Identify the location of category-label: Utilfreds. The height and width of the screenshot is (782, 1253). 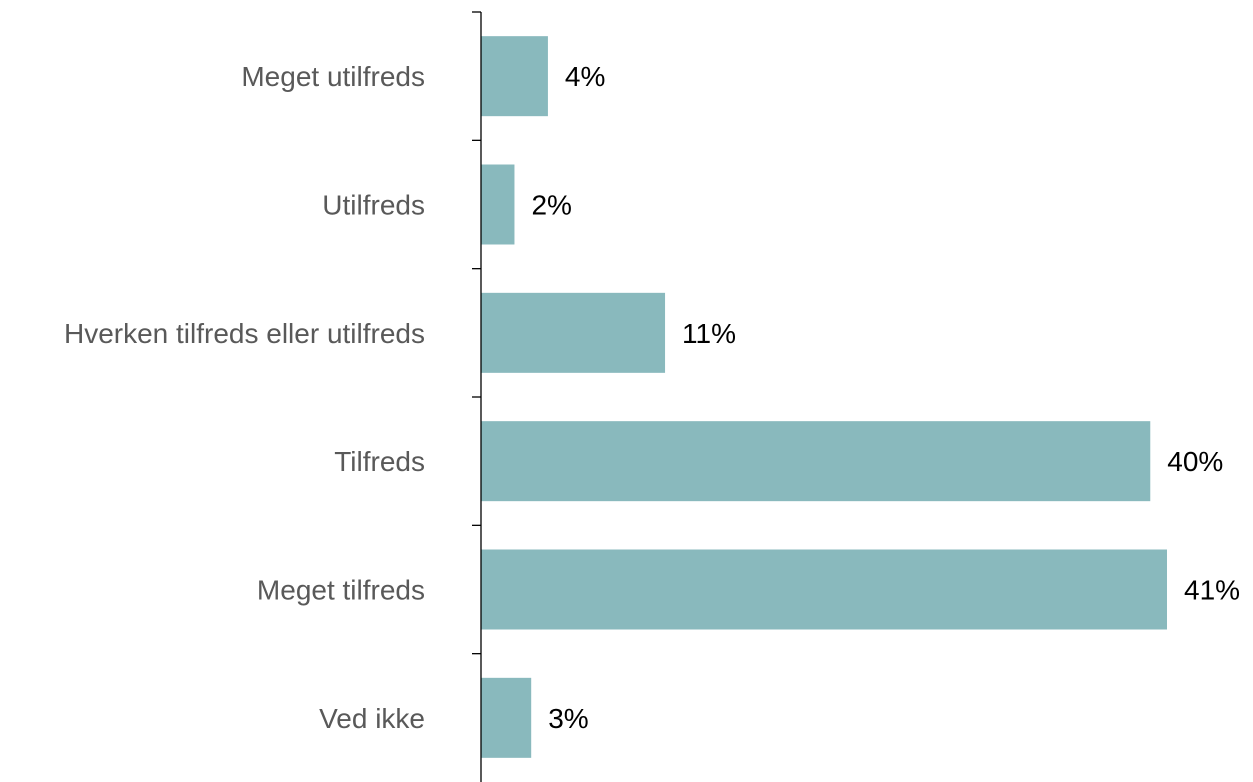
(373, 205).